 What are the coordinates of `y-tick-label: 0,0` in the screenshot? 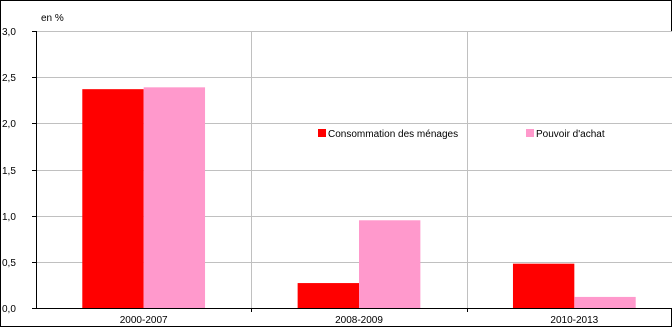 It's located at (9, 309).